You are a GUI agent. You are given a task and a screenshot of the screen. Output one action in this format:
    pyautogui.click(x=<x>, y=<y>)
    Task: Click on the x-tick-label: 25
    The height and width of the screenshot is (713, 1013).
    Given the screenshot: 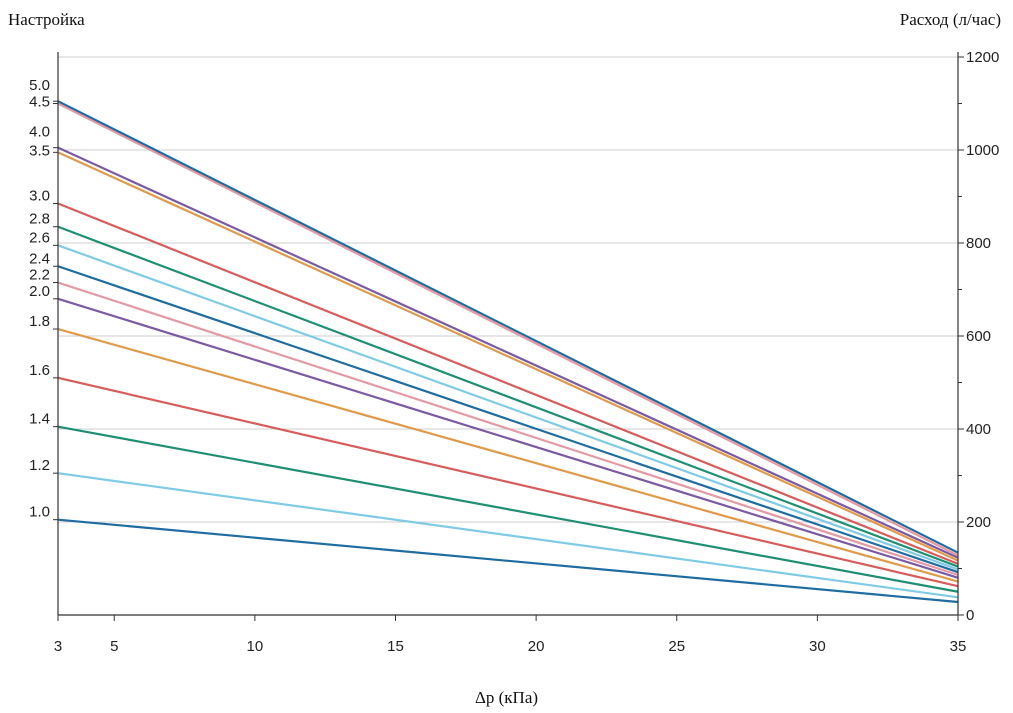 What is the action you would take?
    pyautogui.click(x=676, y=646)
    